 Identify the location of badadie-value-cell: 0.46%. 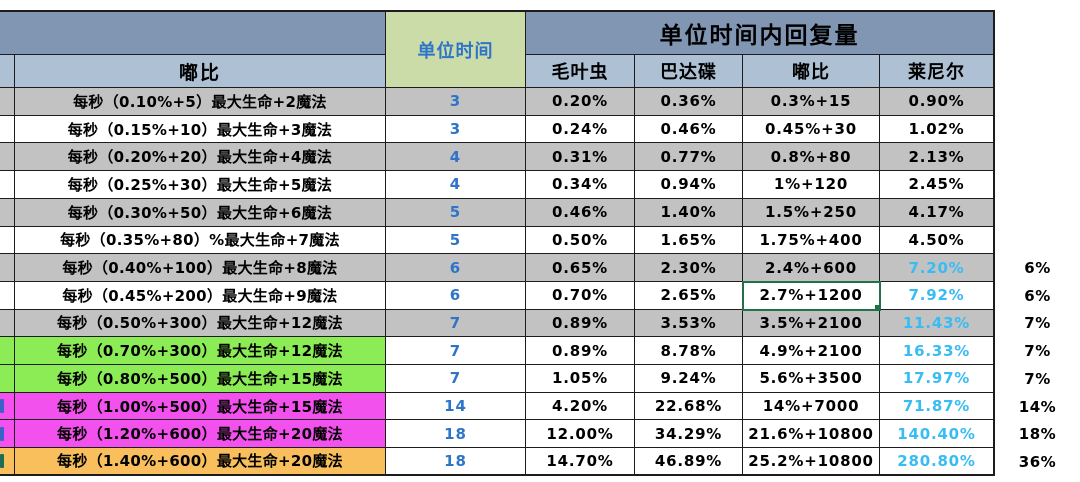
(689, 129).